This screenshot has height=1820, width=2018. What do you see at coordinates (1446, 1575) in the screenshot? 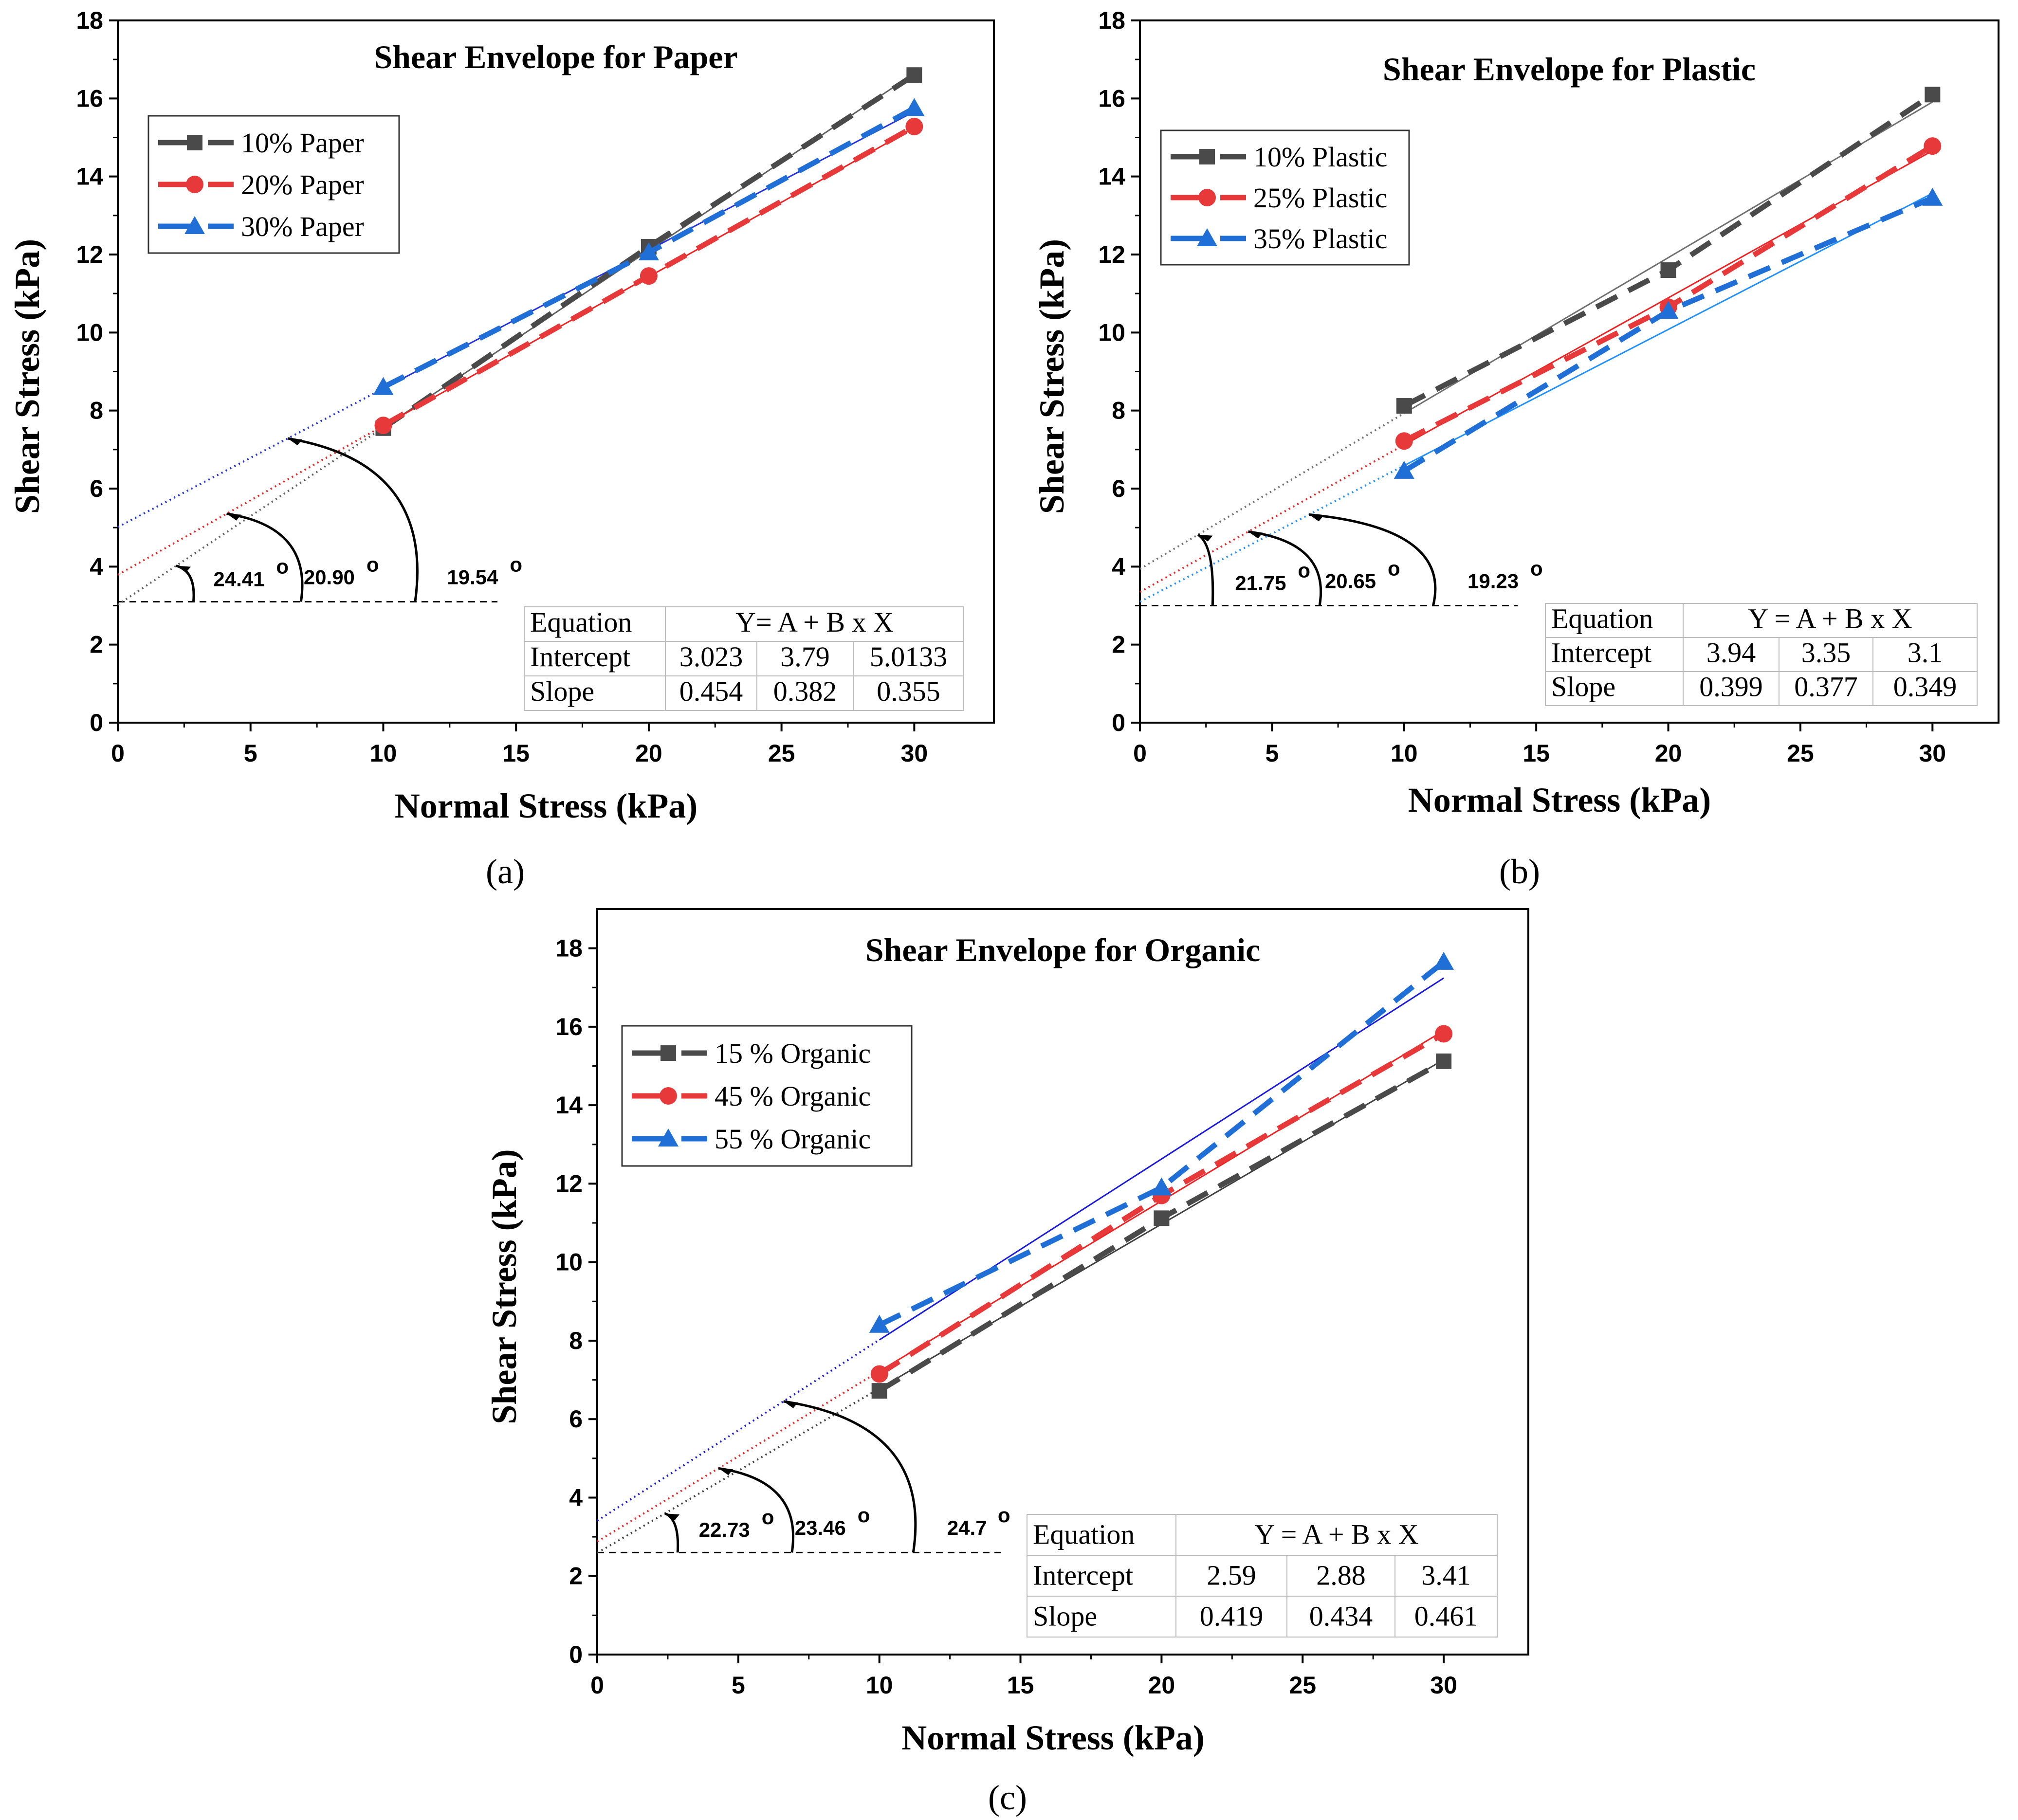
I see `table-cell: 3.41` at bounding box center [1446, 1575].